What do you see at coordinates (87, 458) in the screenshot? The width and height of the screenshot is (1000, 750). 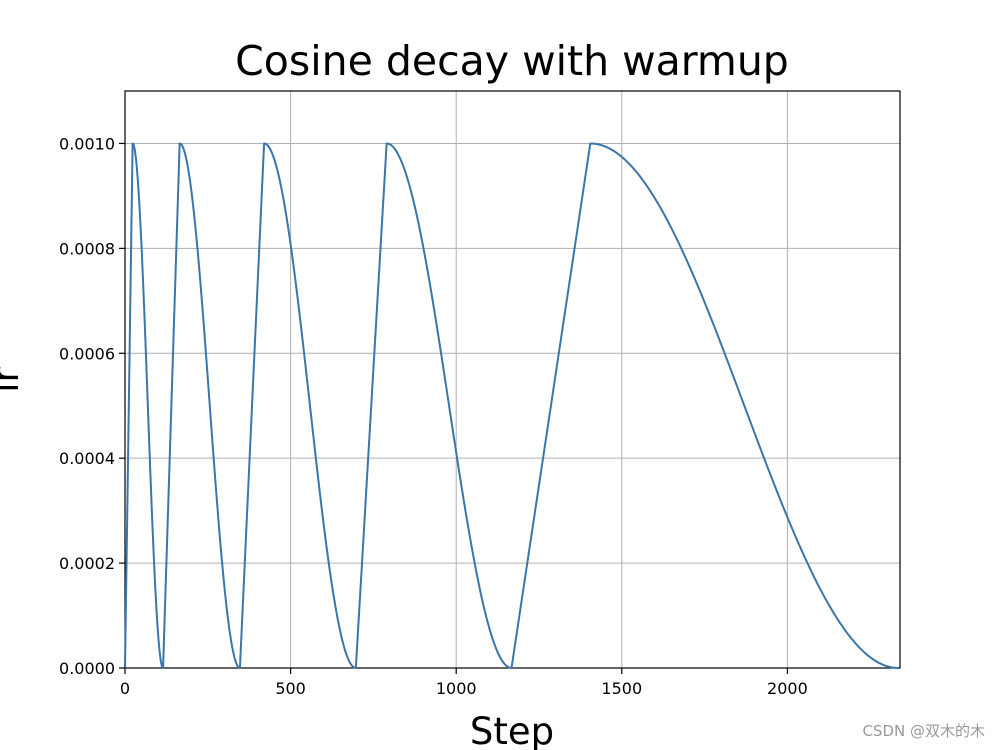 I see `y-tick-label: 0.0004` at bounding box center [87, 458].